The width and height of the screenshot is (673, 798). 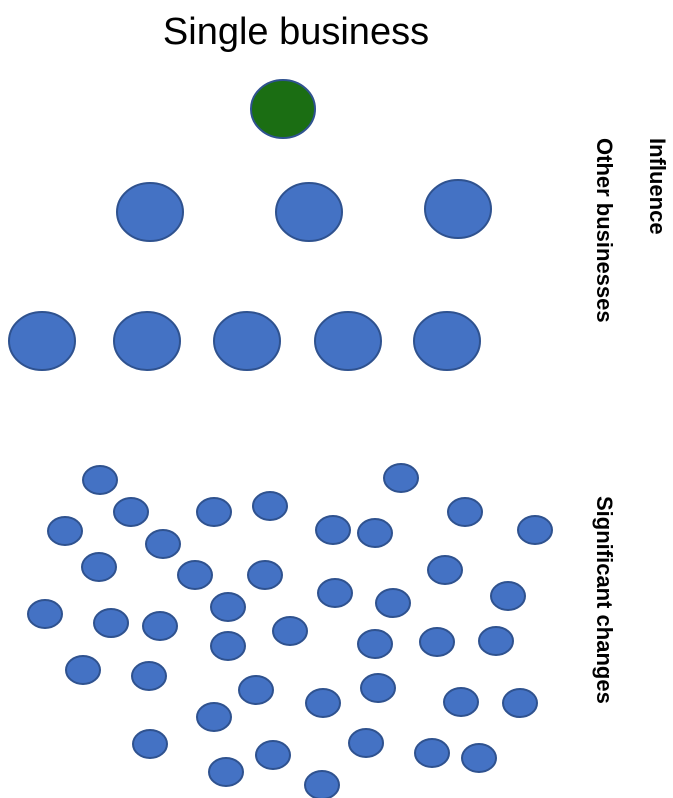 What do you see at coordinates (604, 230) in the screenshot?
I see `other-businesses-label: Other businesses` at bounding box center [604, 230].